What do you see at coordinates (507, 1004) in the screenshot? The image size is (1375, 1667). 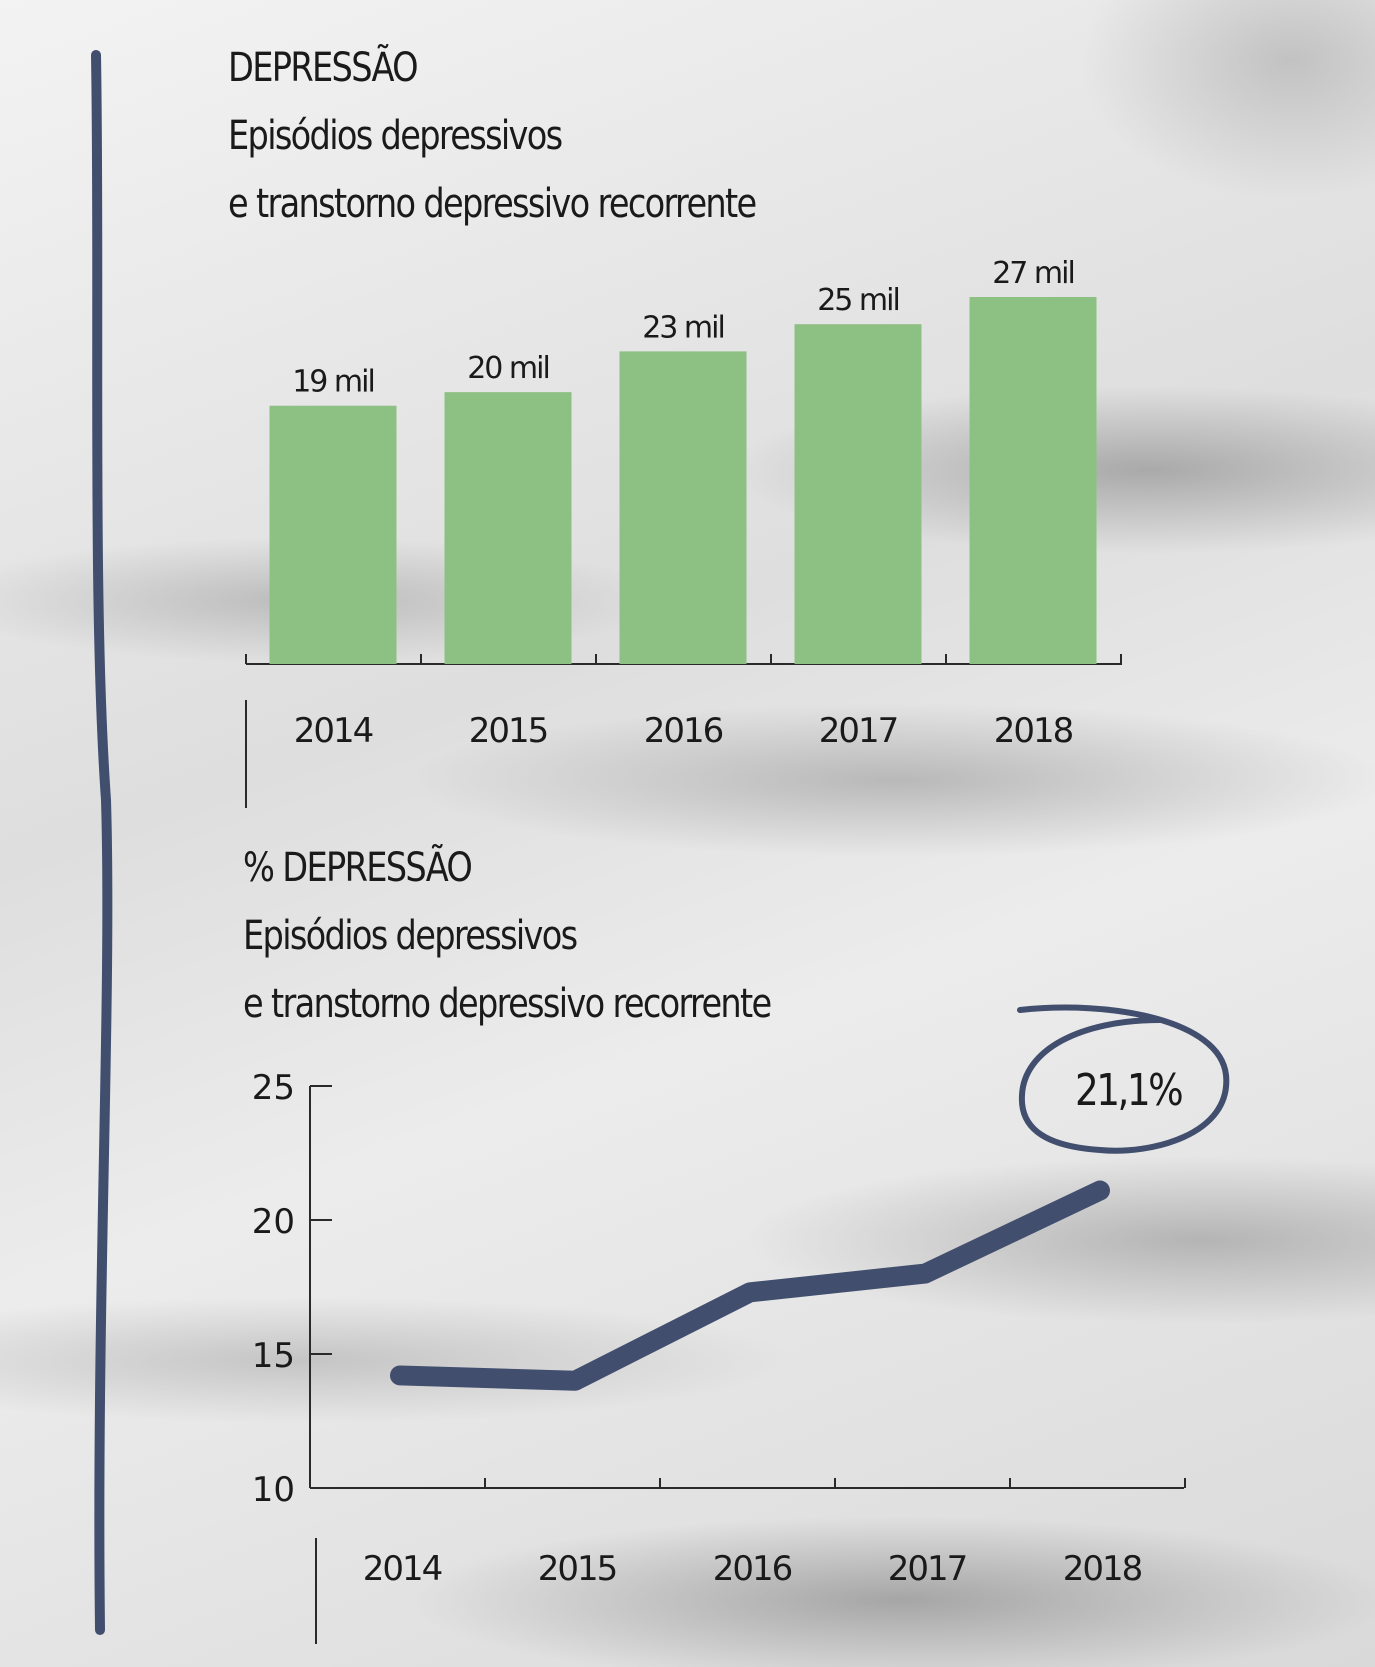 I see `line-chart-subtitle-line2: e transtorno depressivo recorrente` at bounding box center [507, 1004].